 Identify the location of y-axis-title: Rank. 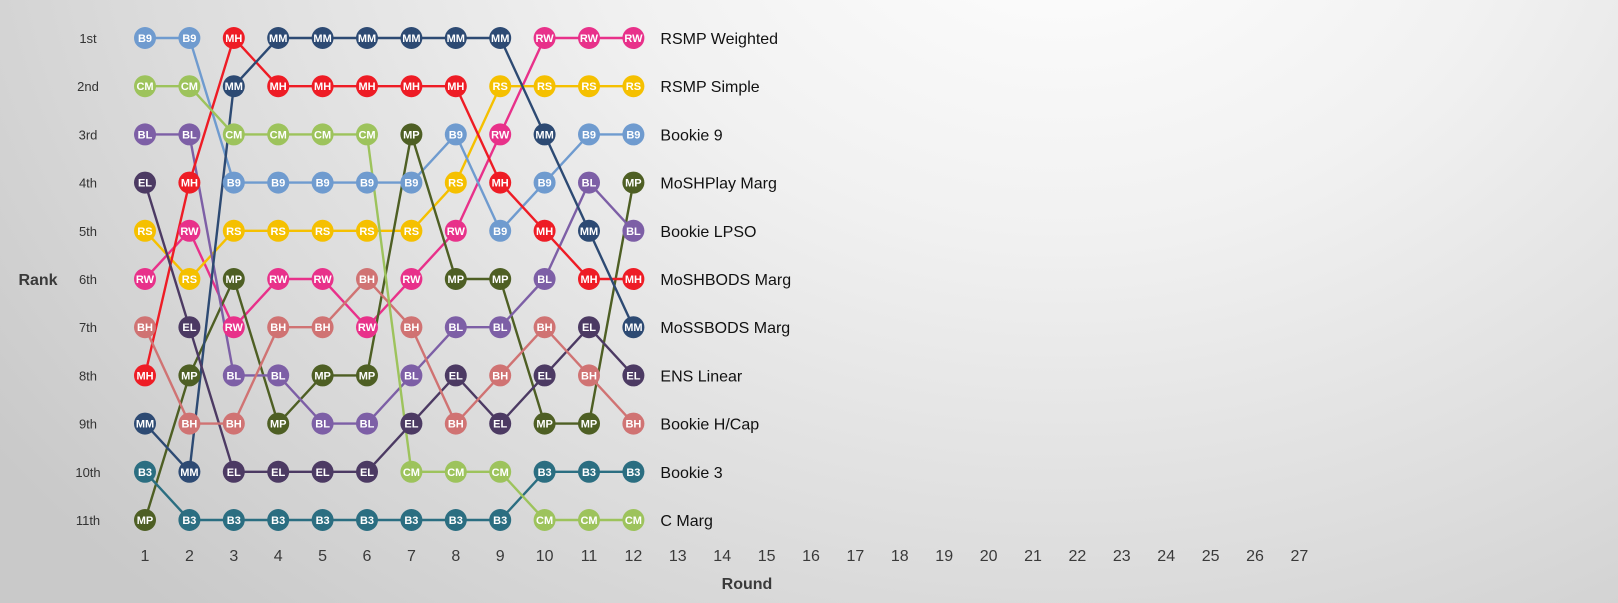
(37, 280).